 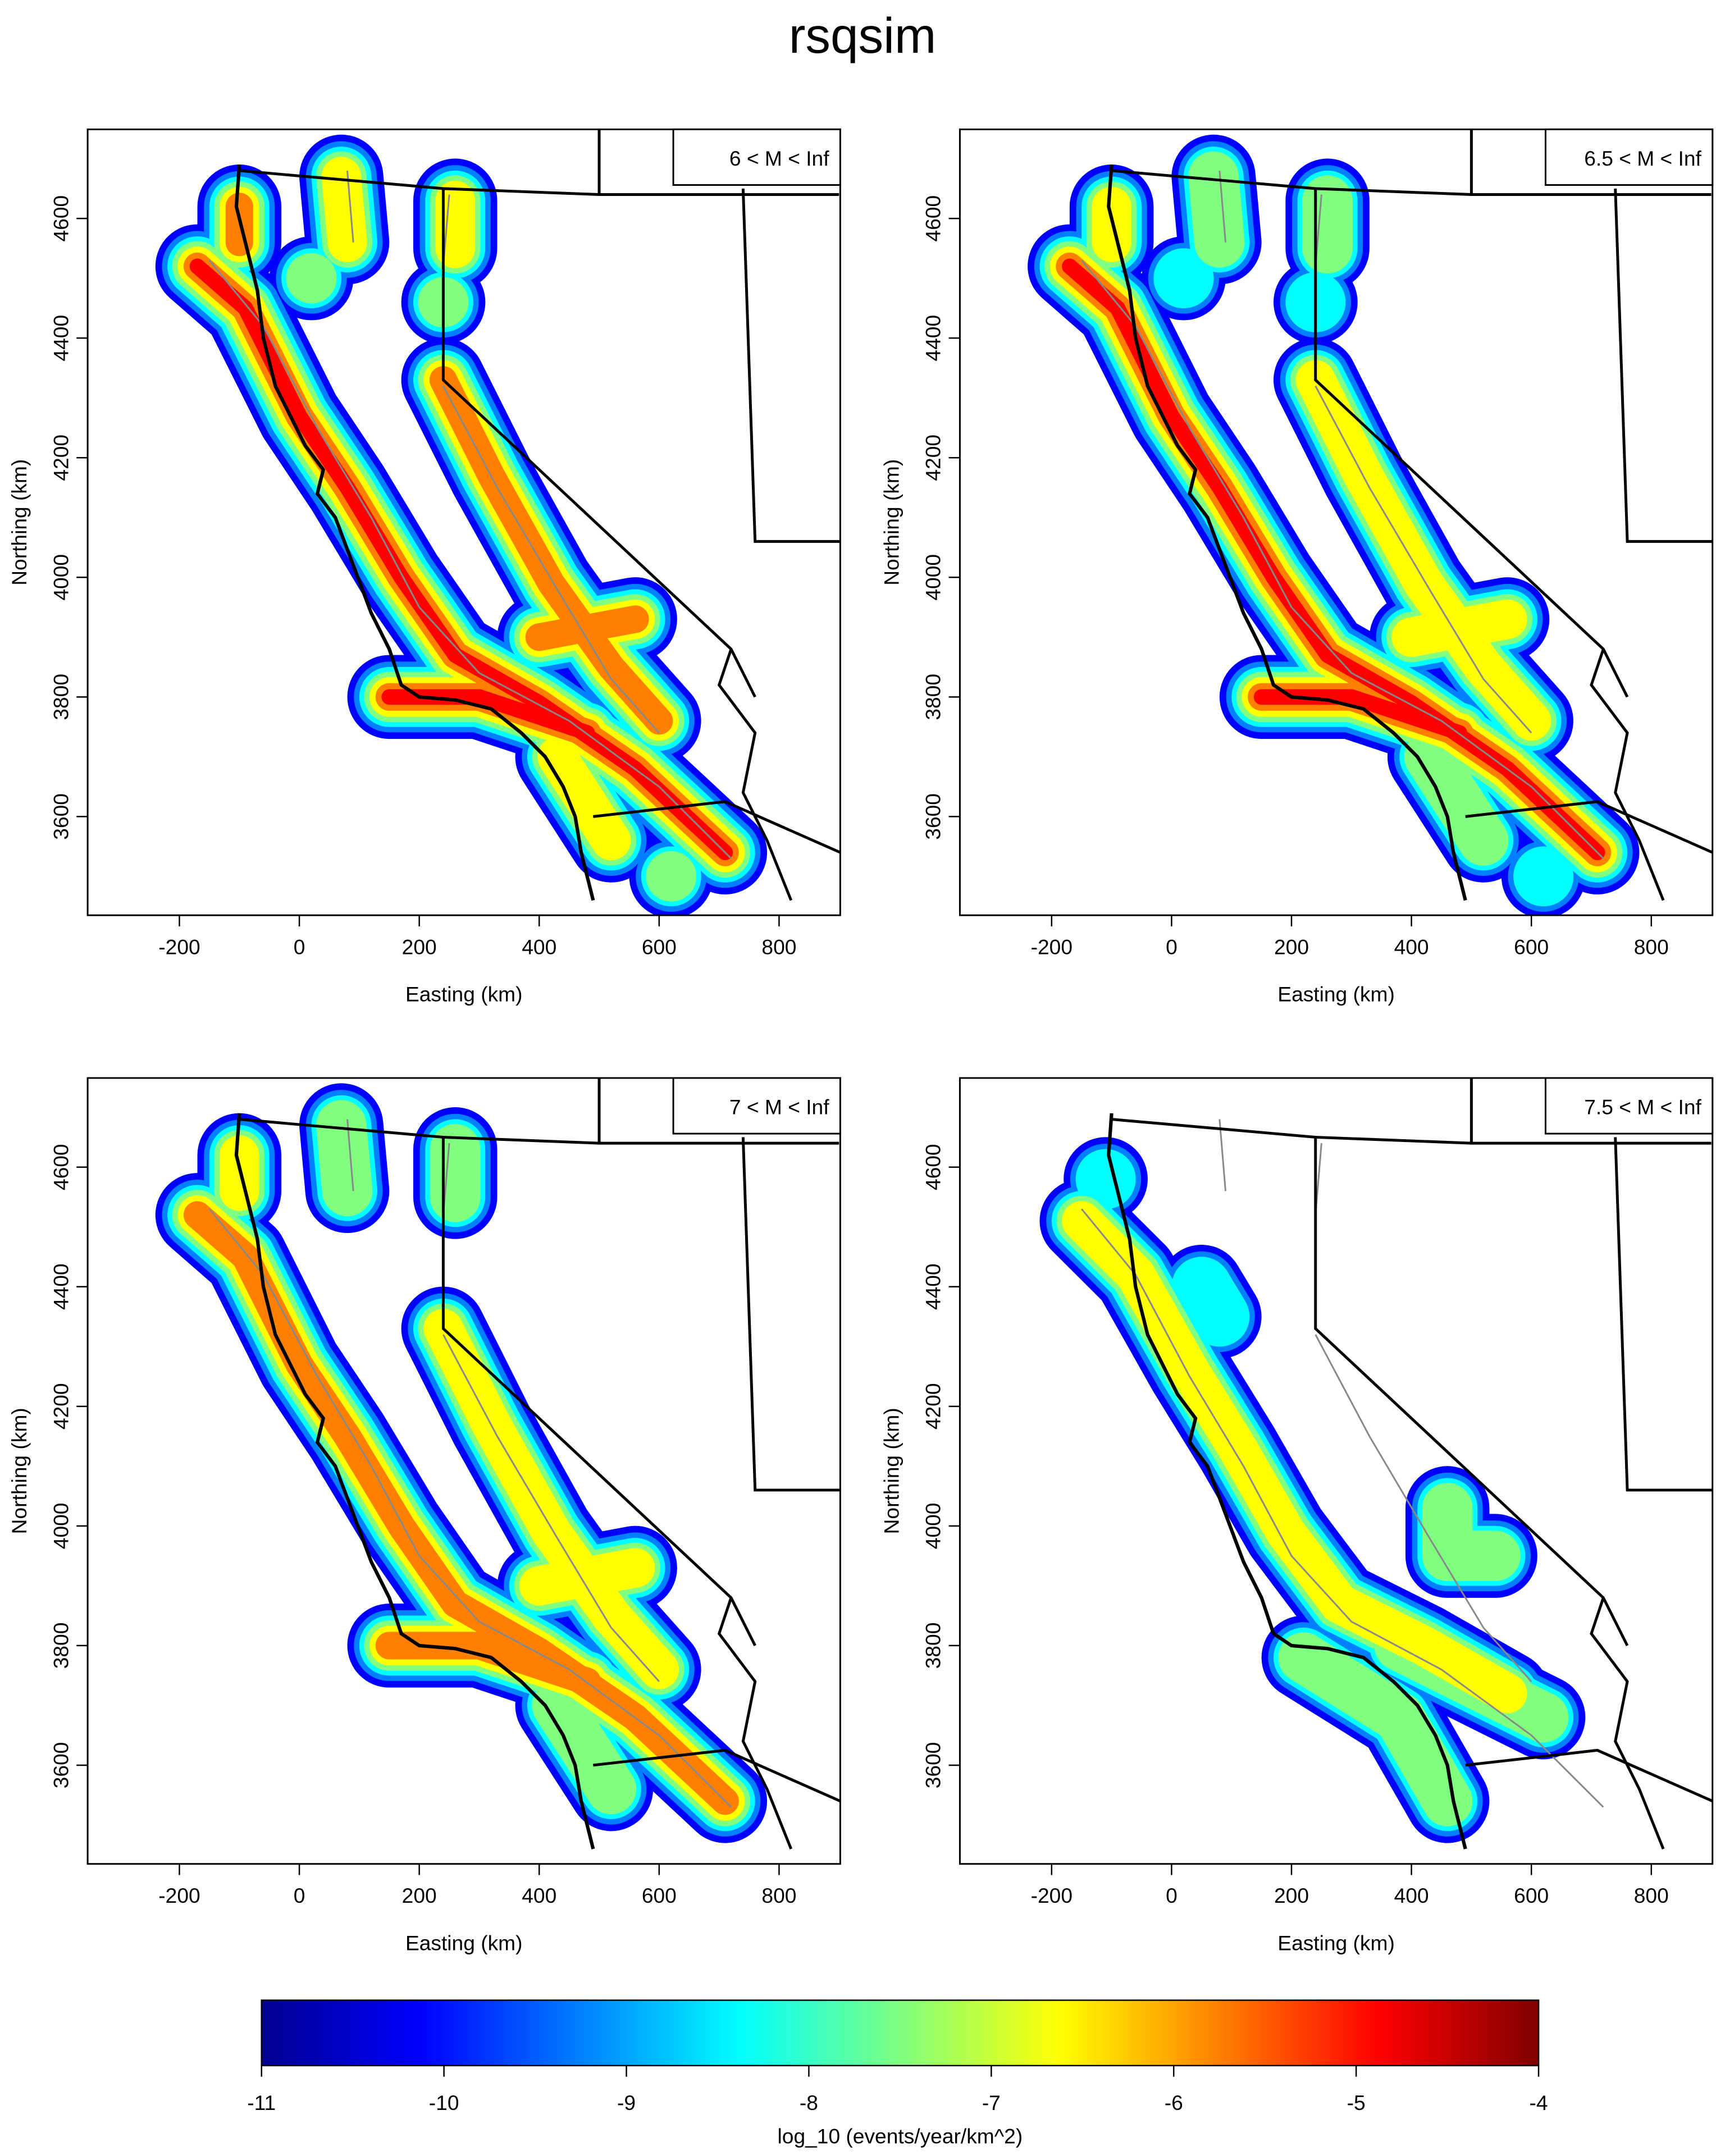 What do you see at coordinates (626, 2102) in the screenshot?
I see `colorbar-tick-label: -9` at bounding box center [626, 2102].